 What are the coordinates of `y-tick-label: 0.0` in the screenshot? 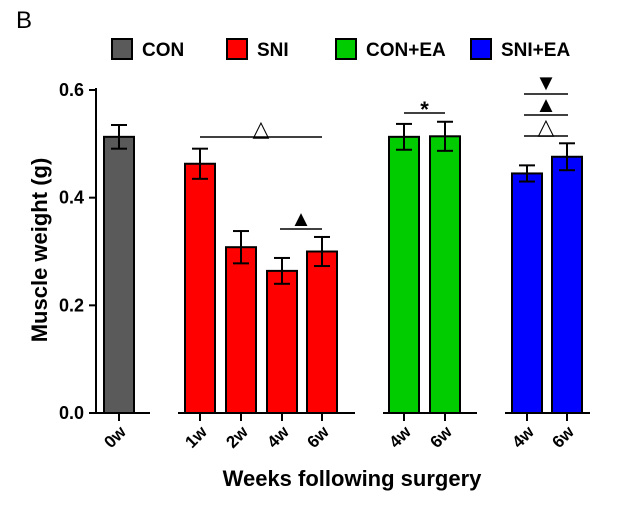 It's located at (71, 413).